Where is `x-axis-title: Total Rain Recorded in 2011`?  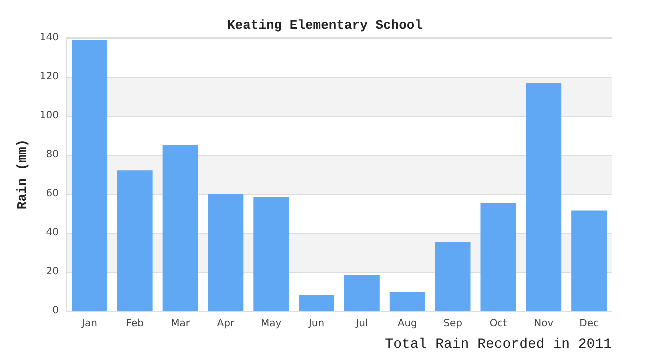 x-axis-title: Total Rain Recorded in 2011 is located at coordinates (498, 345).